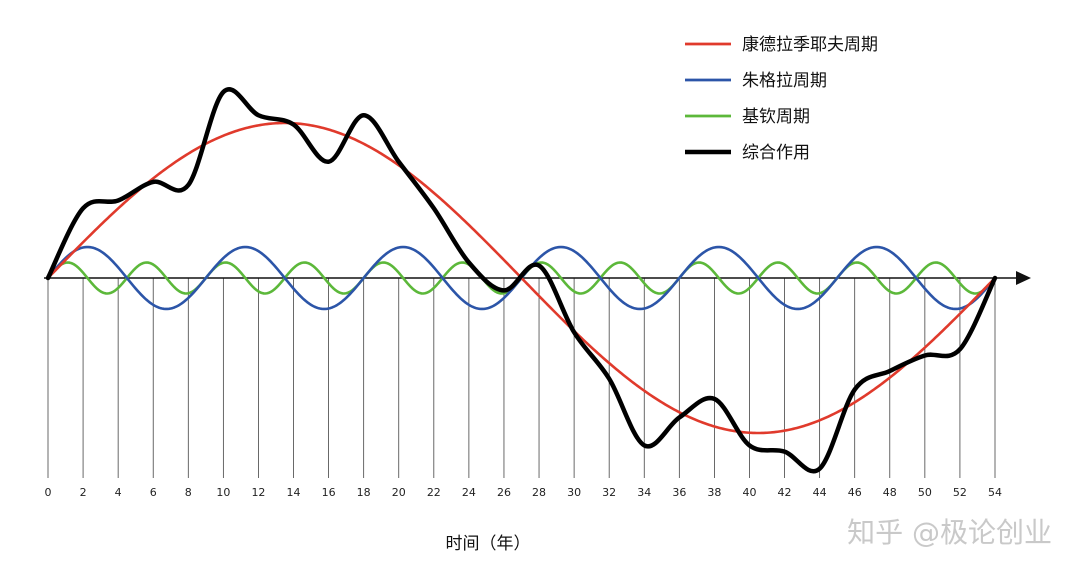 The width and height of the screenshot is (1080, 577). What do you see at coordinates (679, 492) in the screenshot?
I see `x-tick-label: 36` at bounding box center [679, 492].